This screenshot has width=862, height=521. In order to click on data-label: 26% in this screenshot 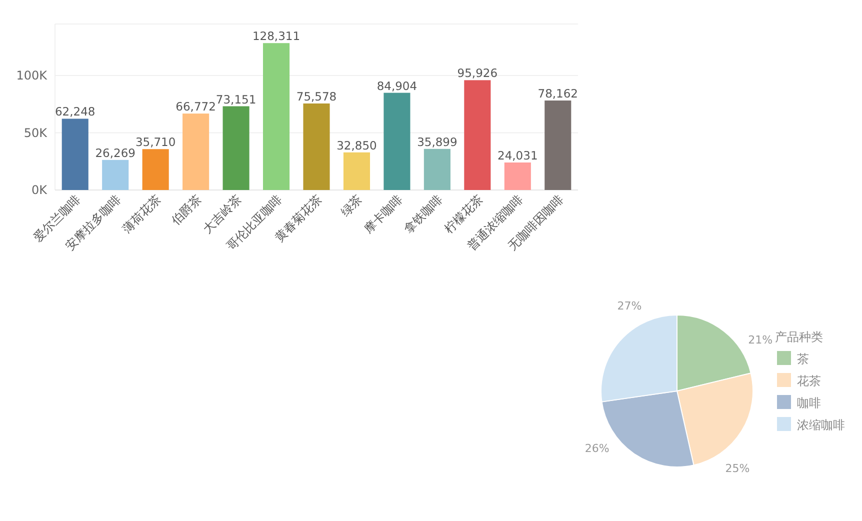, I will do `click(597, 448)`.